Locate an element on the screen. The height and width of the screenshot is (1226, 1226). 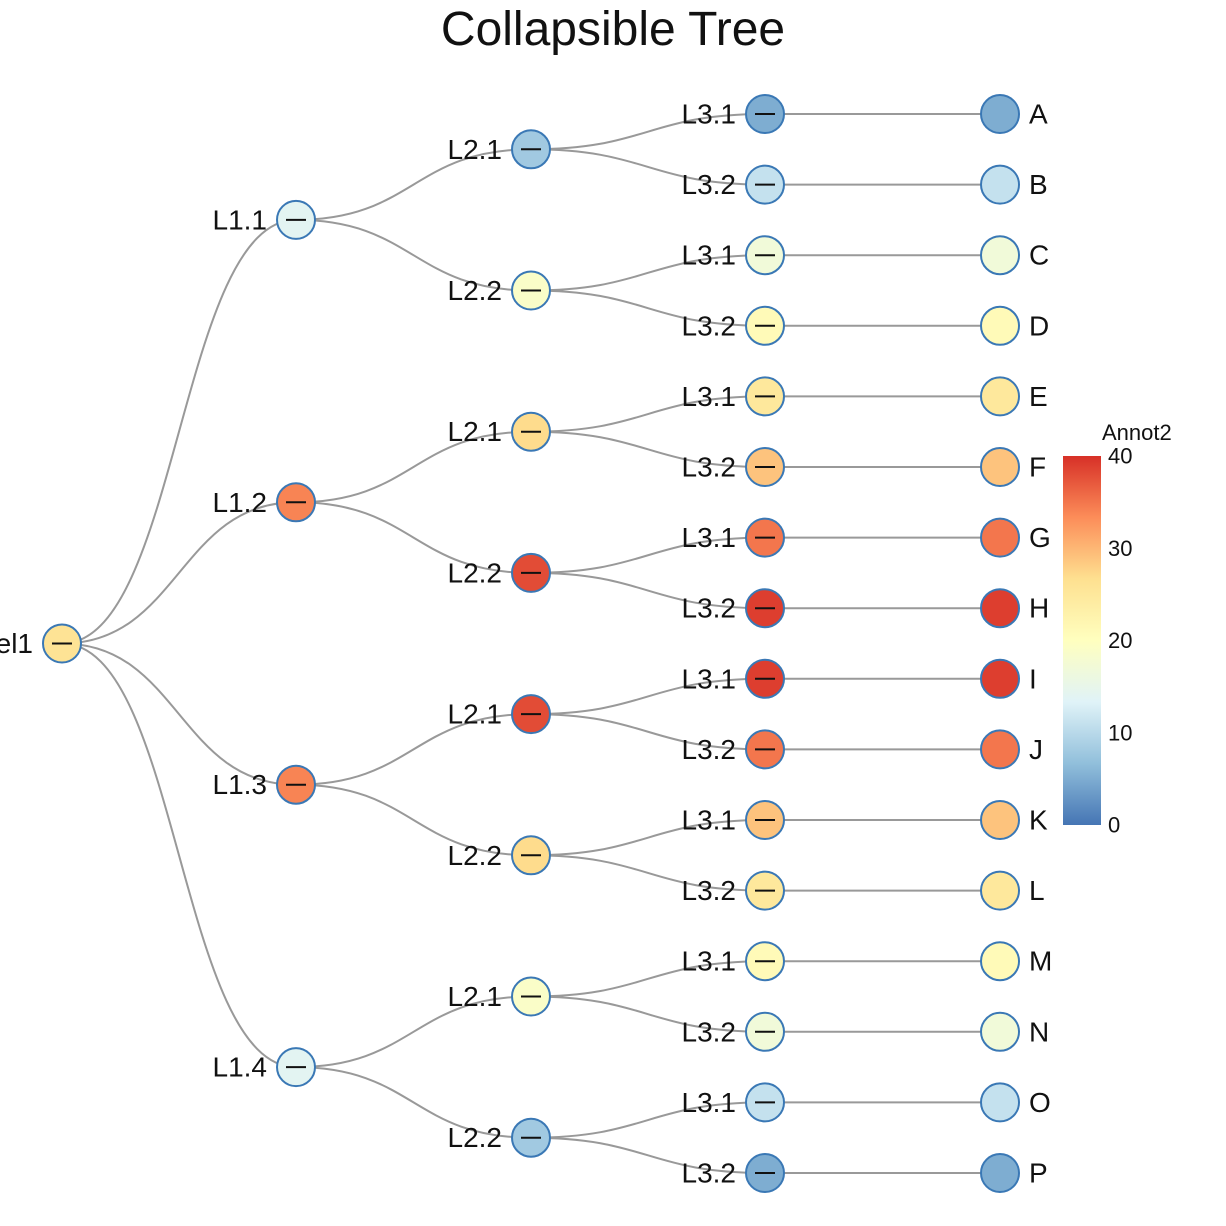
leaf-node: F is located at coordinates (1013, 467).